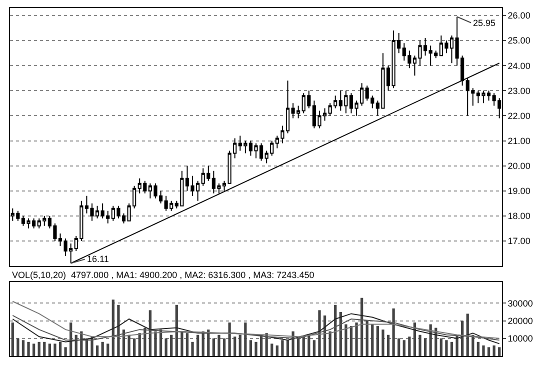 The width and height of the screenshot is (542, 368). What do you see at coordinates (256, 319) in the screenshot?
I see `line-series` at bounding box center [256, 319].